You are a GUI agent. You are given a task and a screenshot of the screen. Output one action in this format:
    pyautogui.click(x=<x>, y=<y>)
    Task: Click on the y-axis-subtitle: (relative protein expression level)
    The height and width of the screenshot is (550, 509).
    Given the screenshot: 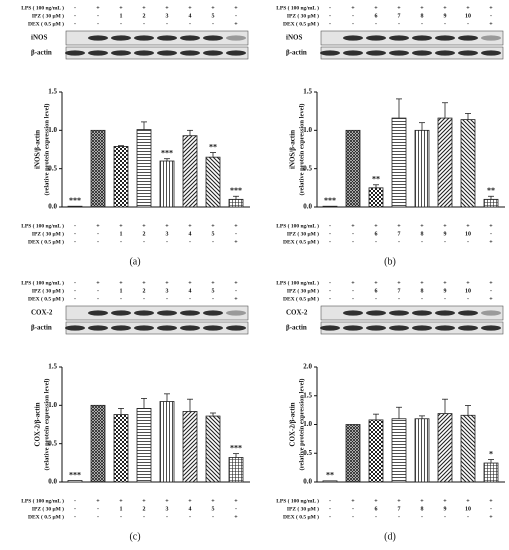 What is the action you would take?
    pyautogui.click(x=46, y=150)
    